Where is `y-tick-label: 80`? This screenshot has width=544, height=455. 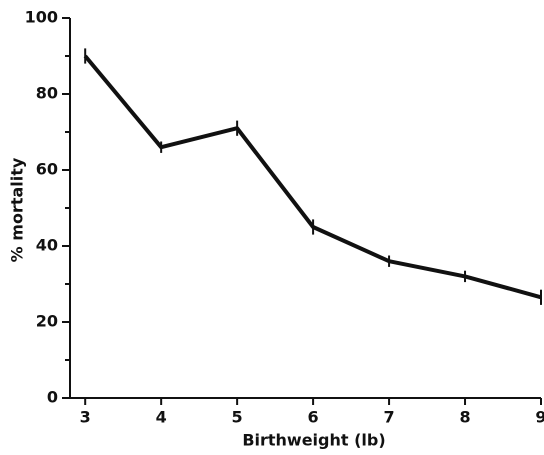 y-tick-label: 80 is located at coordinates (47, 93).